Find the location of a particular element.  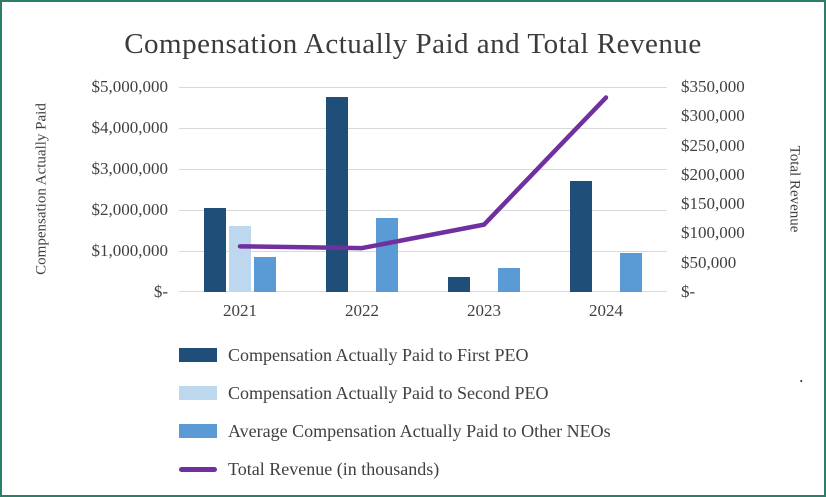

legend-label: Compensation Actually Paid to First PEO is located at coordinates (378, 354).